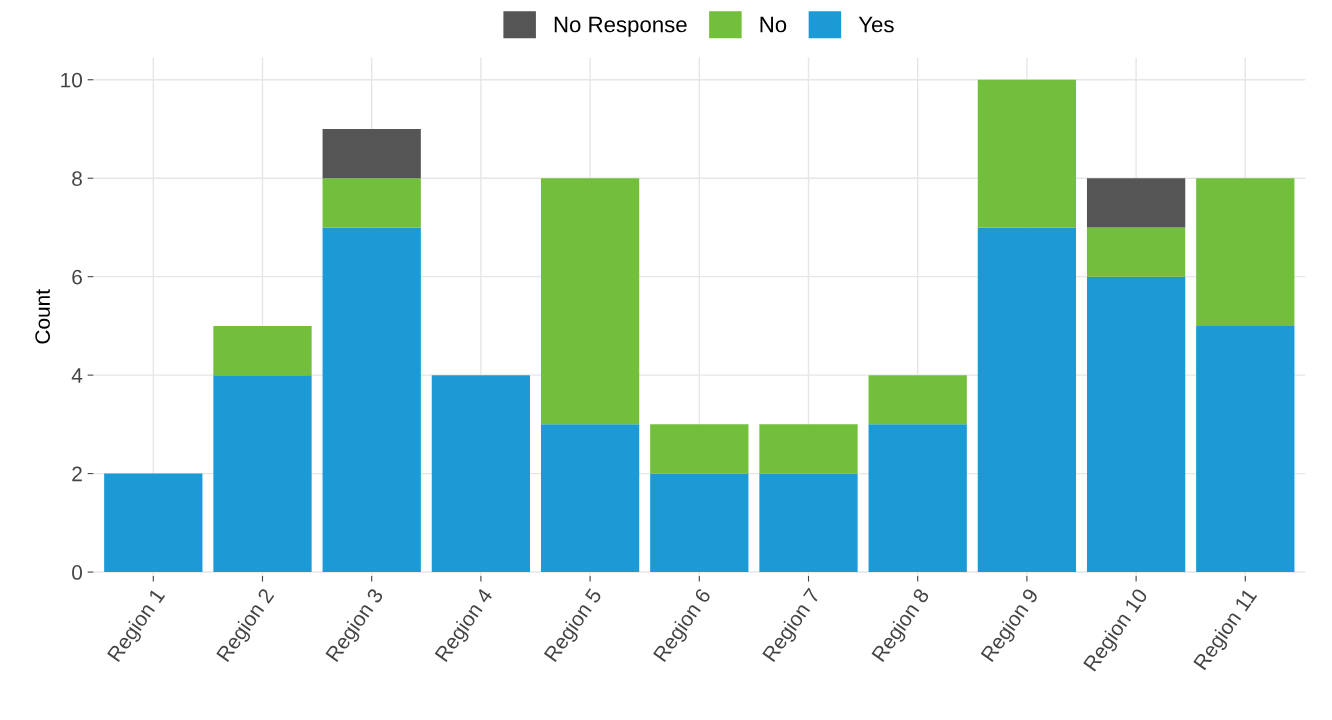 The width and height of the screenshot is (1332, 720). Describe the element at coordinates (72, 80) in the screenshot. I see `y-tick-label: 10` at that location.